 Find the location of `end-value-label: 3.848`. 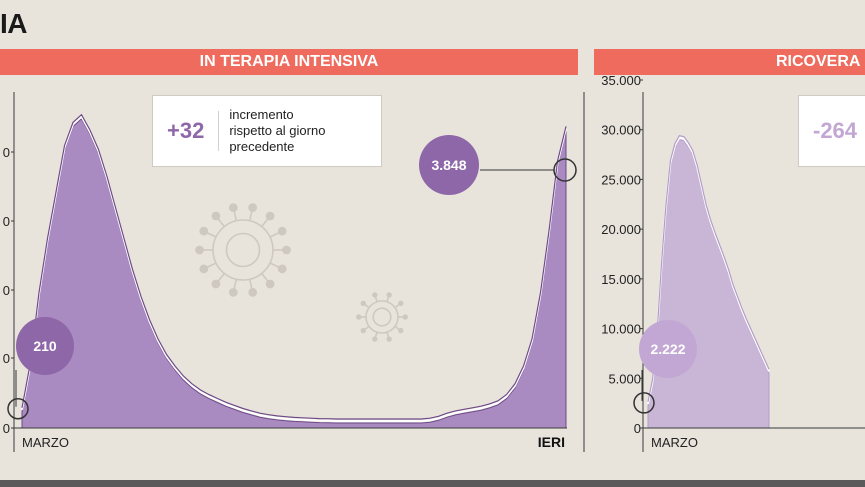

end-value-label: 3.848 is located at coordinates (448, 165).